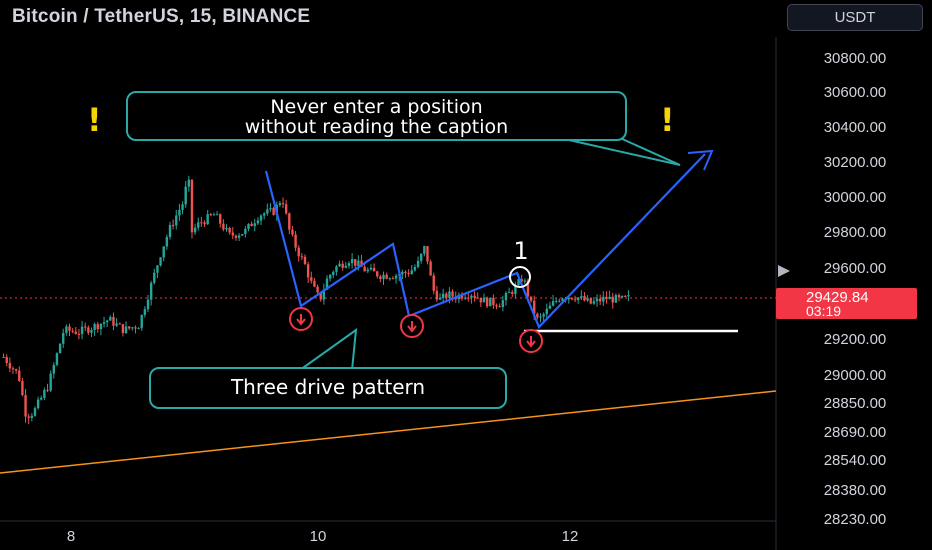  Describe the element at coordinates (855, 17) in the screenshot. I see `currency-button: USDT` at that location.